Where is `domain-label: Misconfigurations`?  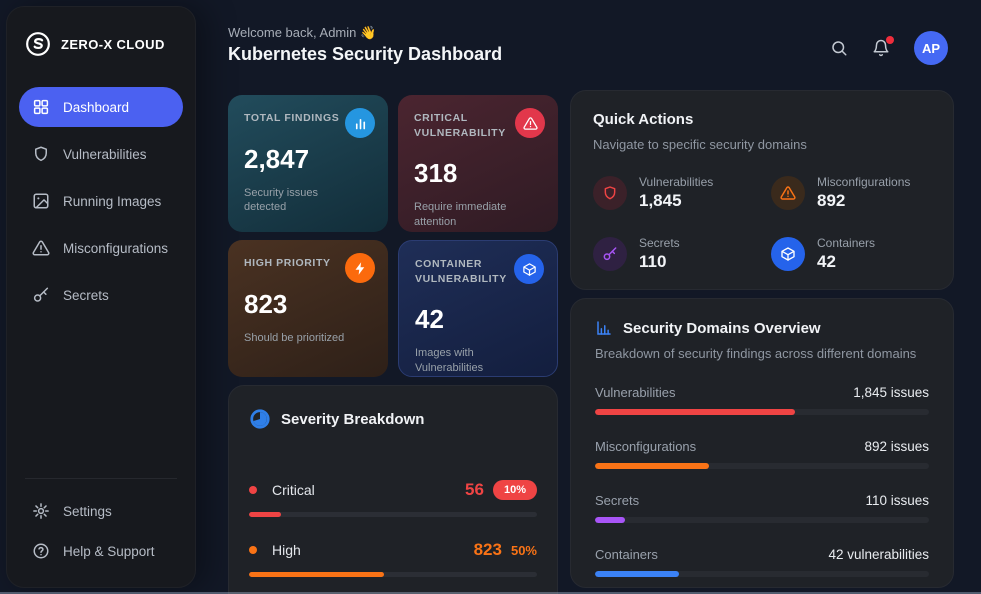 domain-label: Misconfigurations is located at coordinates (646, 446).